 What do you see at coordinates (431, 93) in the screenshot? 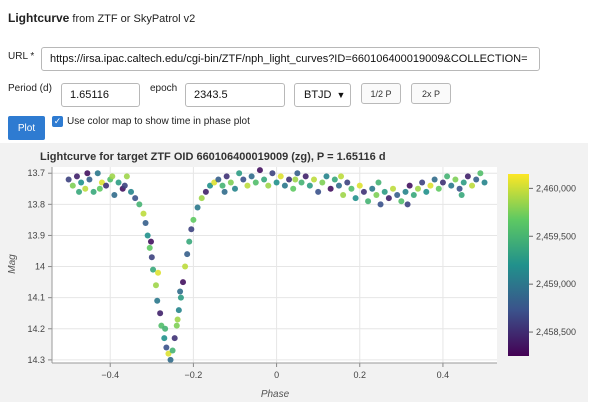
I see `double-period-button: 2x P` at bounding box center [431, 93].